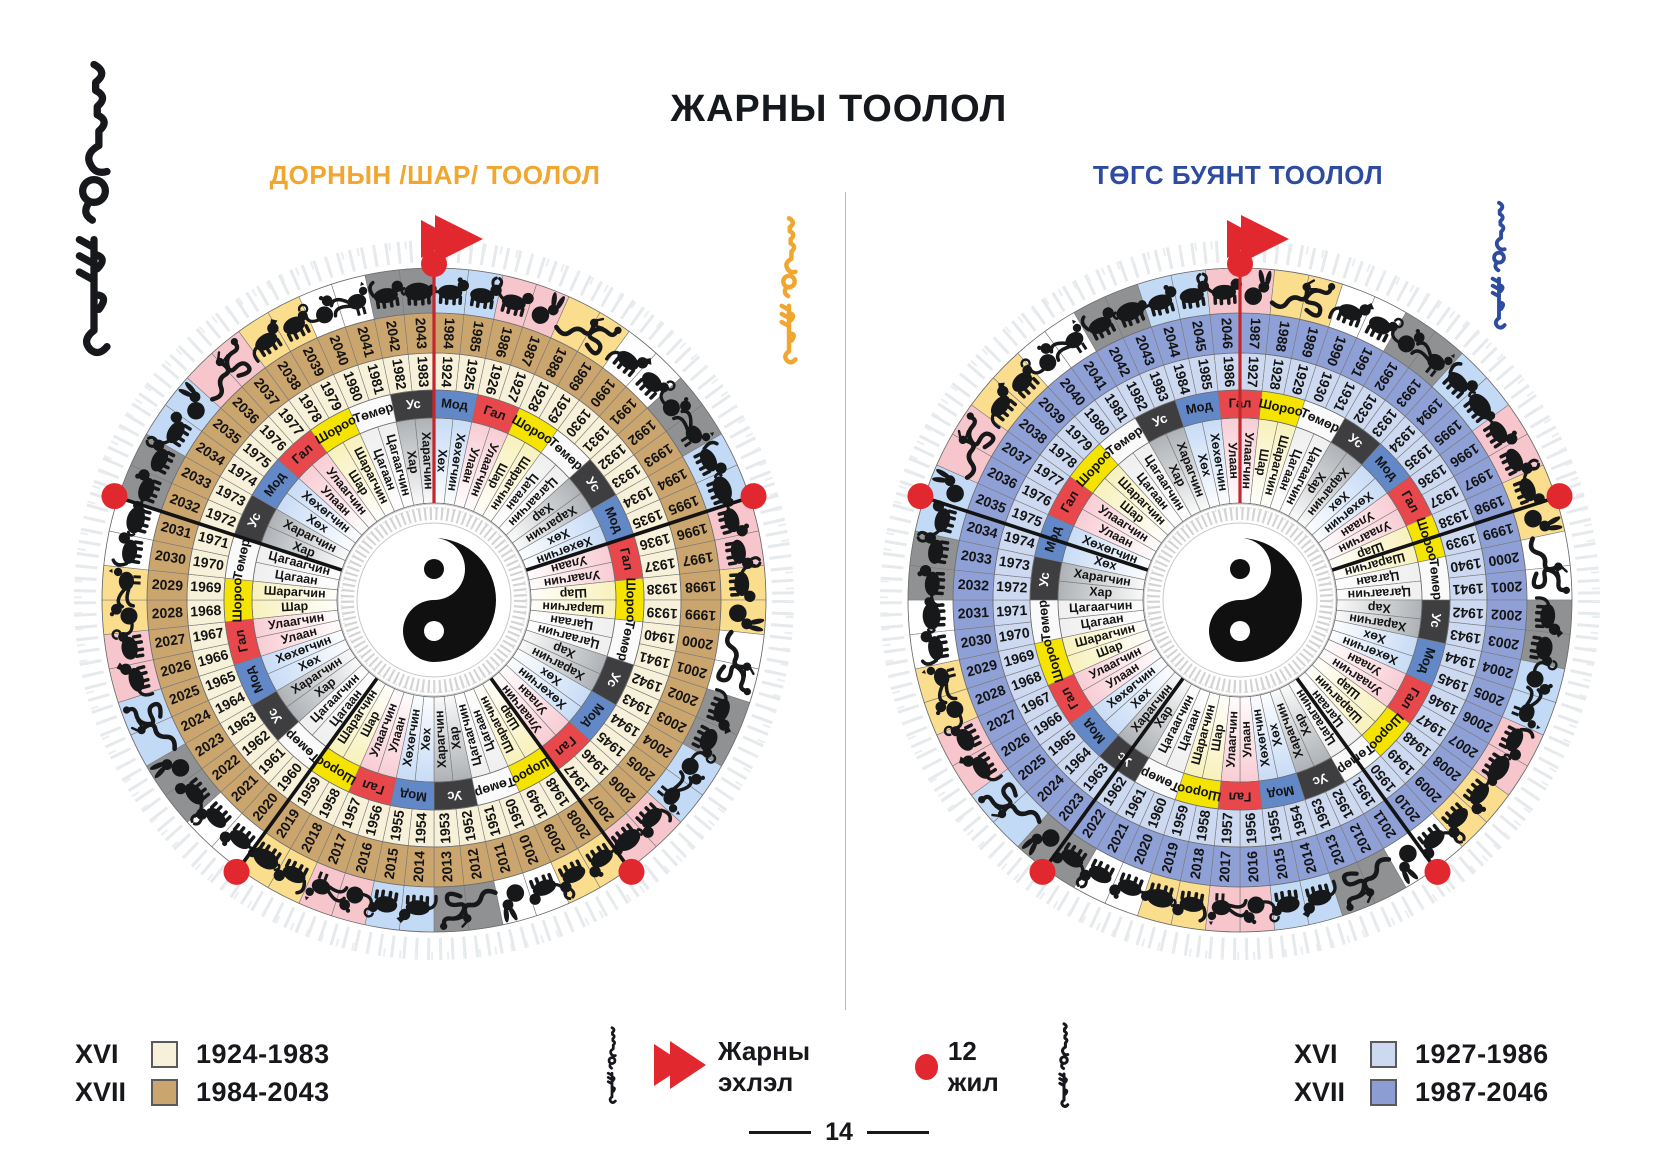 The image size is (1678, 1176). Describe the element at coordinates (839, 1132) in the screenshot. I see `page-number: 14` at that location.